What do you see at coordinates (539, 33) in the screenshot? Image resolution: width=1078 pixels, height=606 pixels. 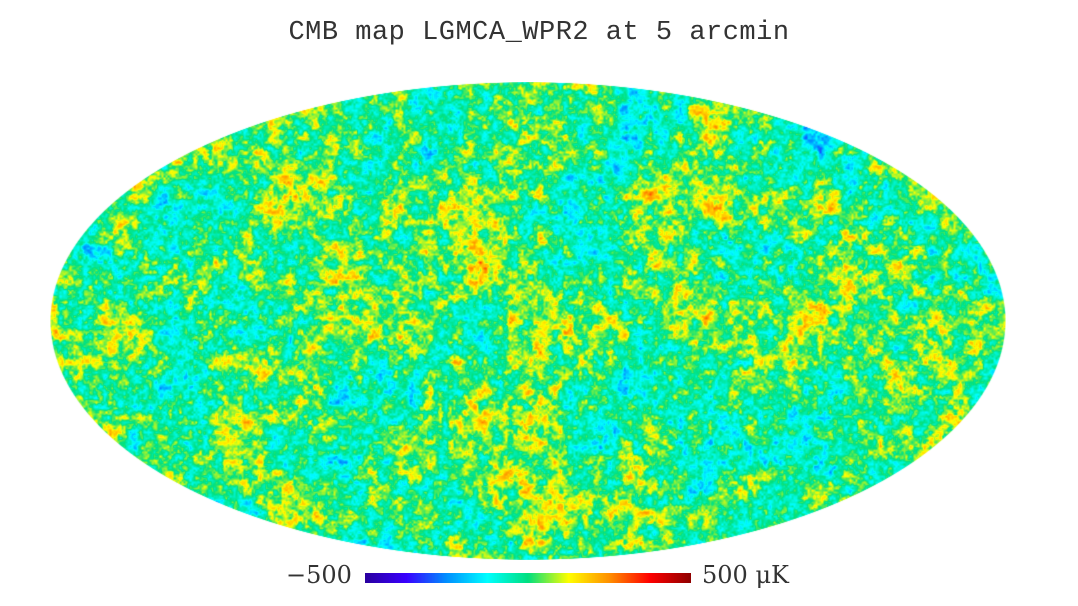 I see `chart-title: CMB map LGMCA_WPR2 at 5 arcmin` at bounding box center [539, 33].